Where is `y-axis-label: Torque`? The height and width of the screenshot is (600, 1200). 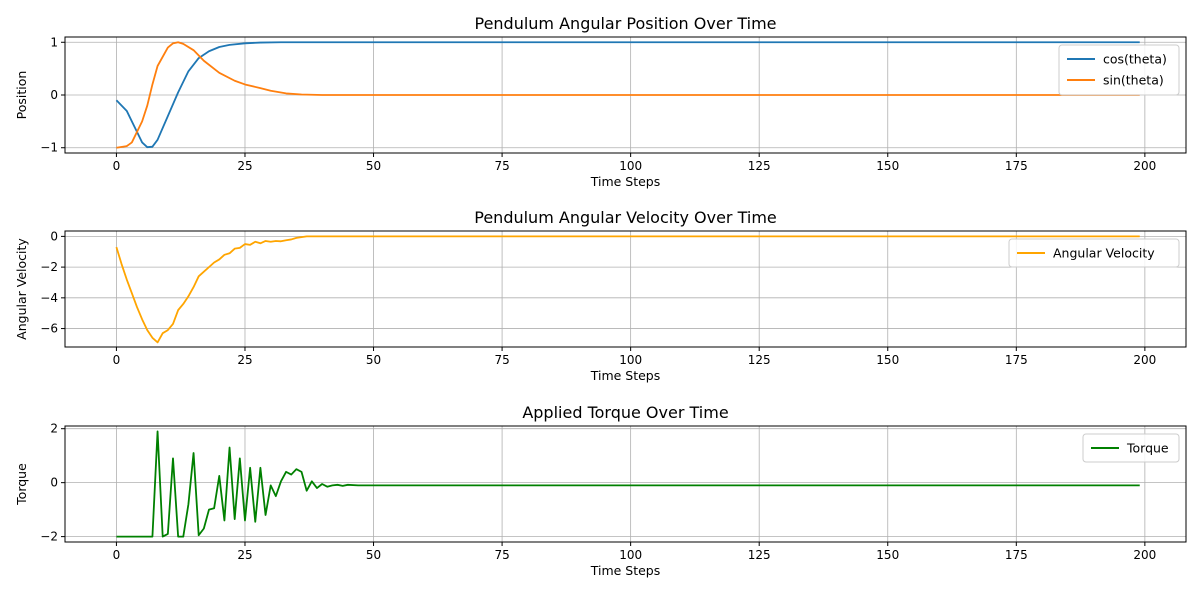
y-axis-label: Torque is located at coordinates (21, 484).